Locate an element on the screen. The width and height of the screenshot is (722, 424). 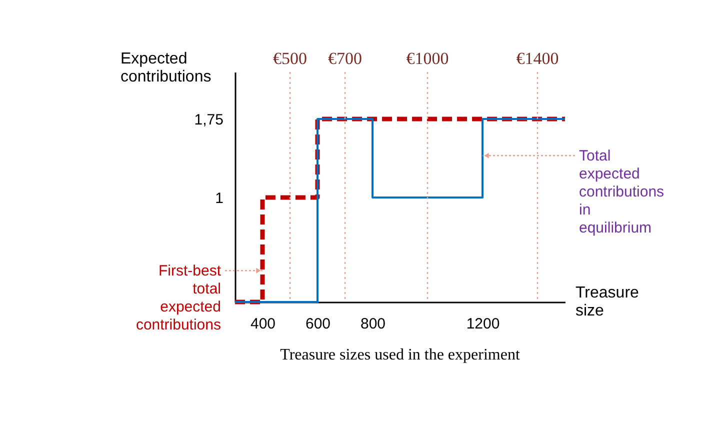
annotation: Total expected contributions in equilibrium is located at coordinates (621, 192).